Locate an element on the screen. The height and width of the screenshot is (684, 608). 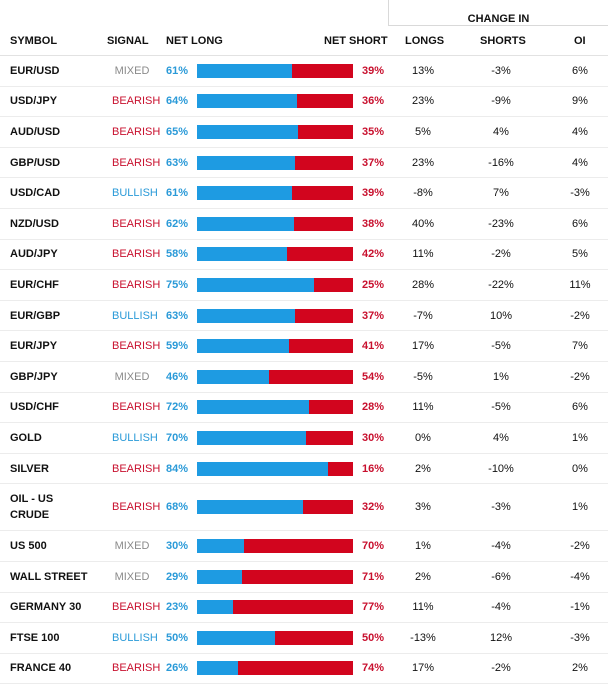
table-row: EUR/JPY BEARISH 59% 41% 17% -5% 7% is located at coordinates (304, 346).